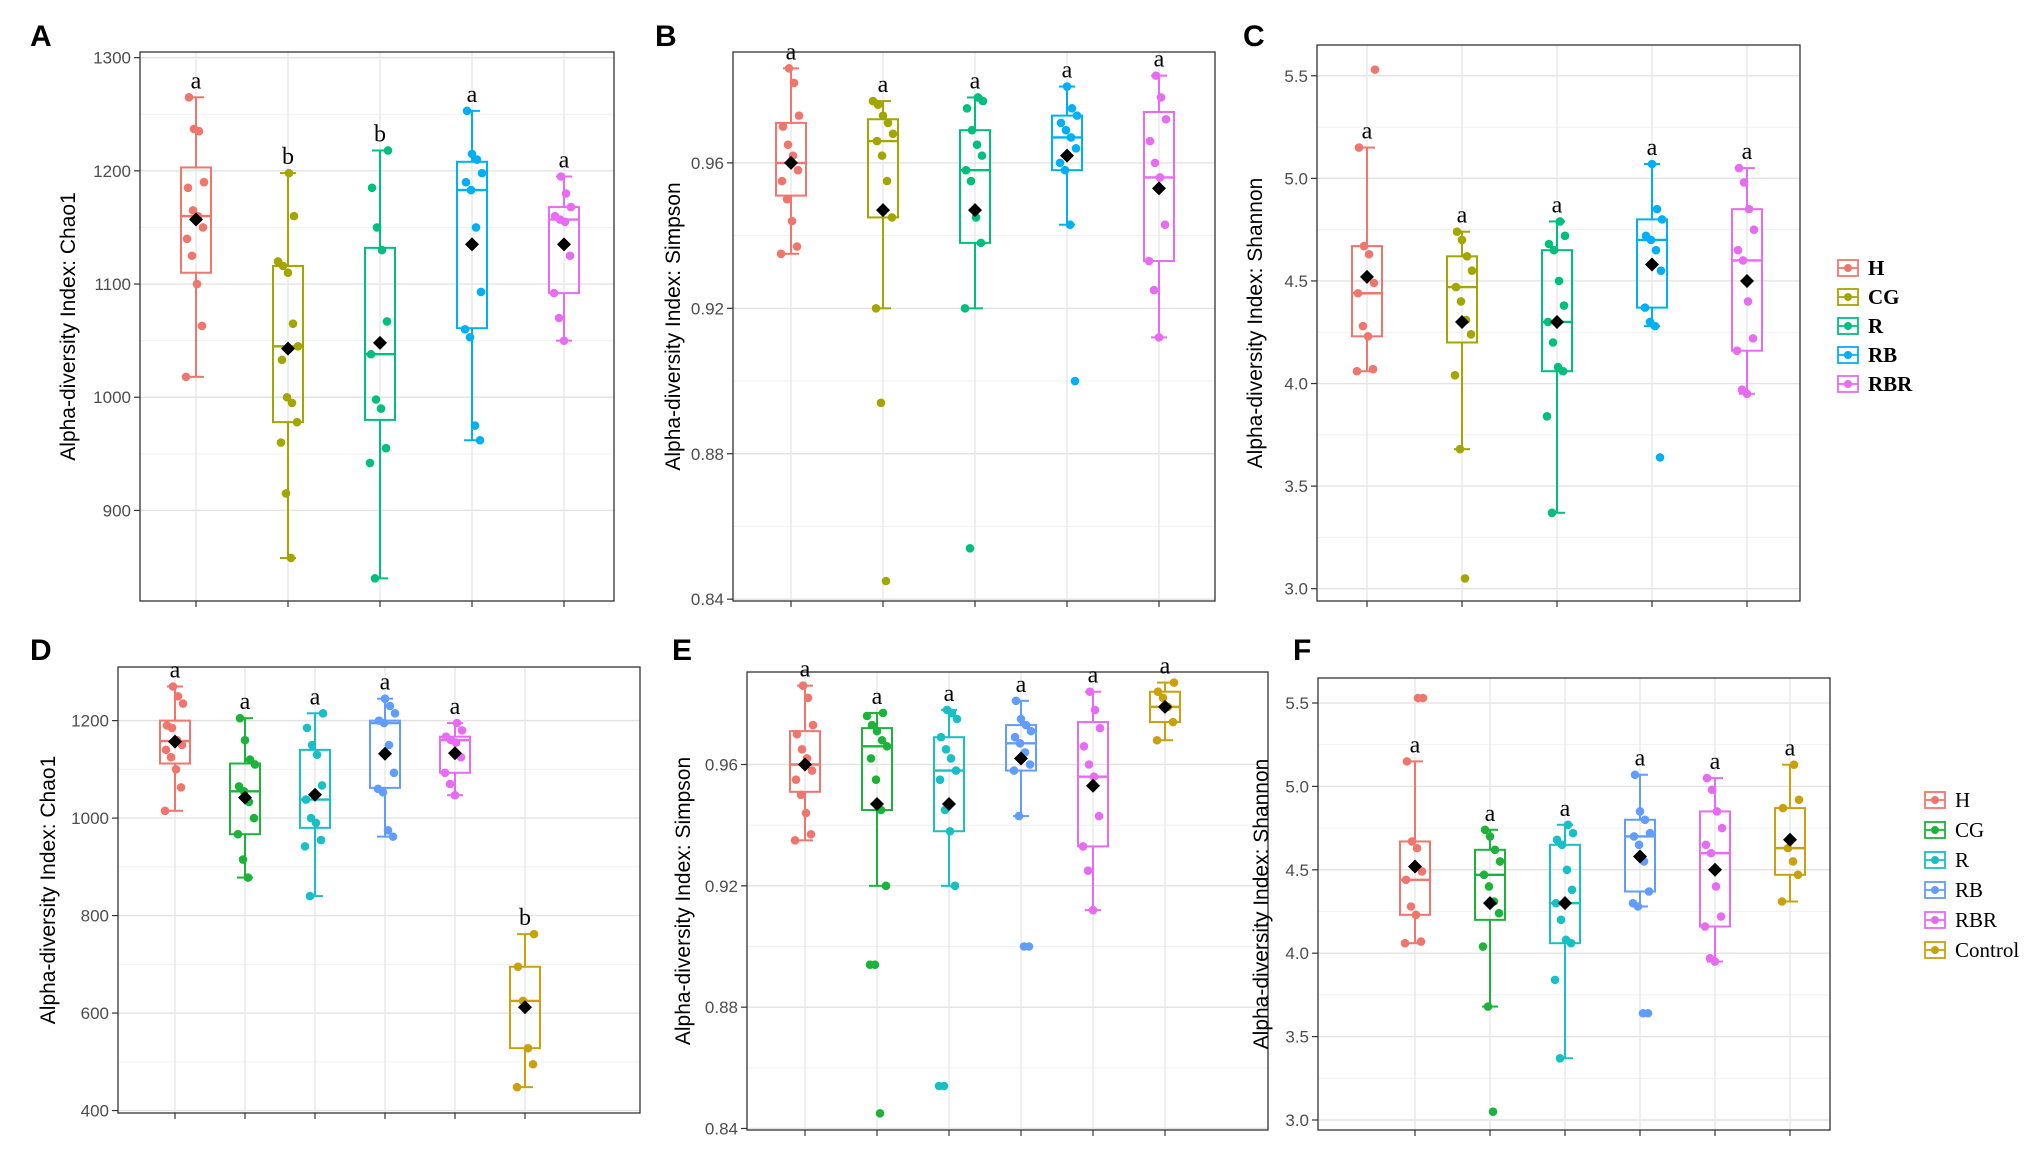  Describe the element at coordinates (1962, 860) in the screenshot. I see `legend-label: R` at that location.